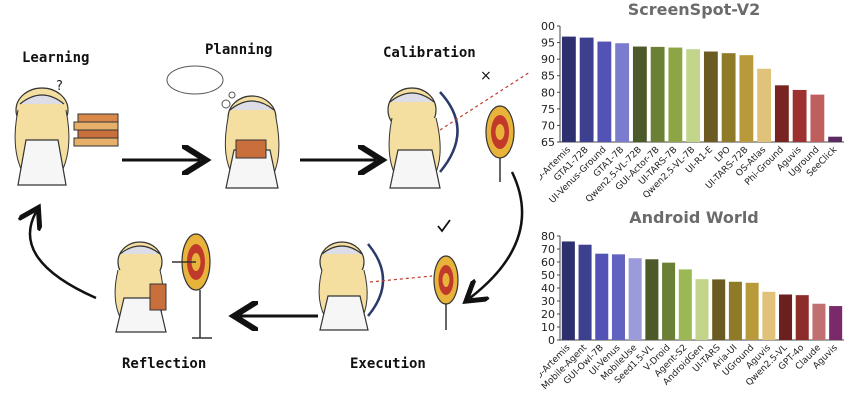 The height and width of the screenshot is (405, 848). Describe the element at coordinates (548, 327) in the screenshot. I see `y-tick-label: 10` at that location.